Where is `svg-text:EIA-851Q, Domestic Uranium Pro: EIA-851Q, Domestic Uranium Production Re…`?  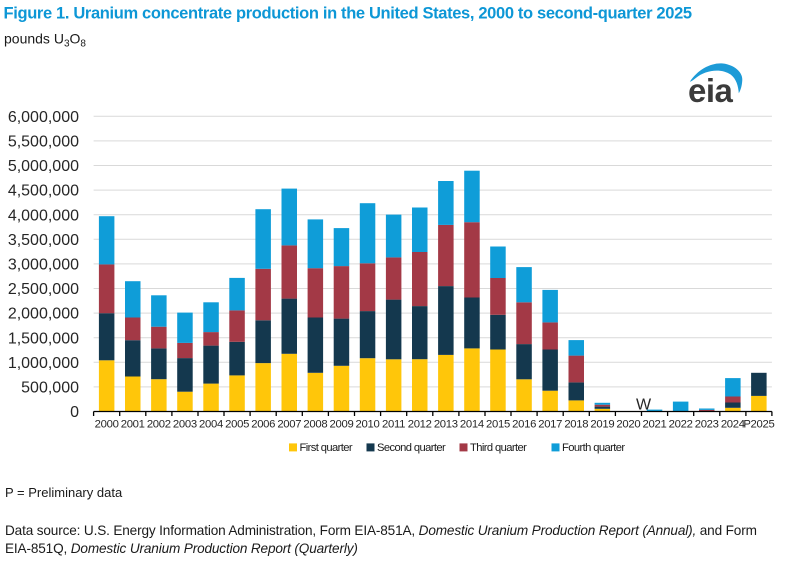
svg-text:EIA-851Q, Domestic Uranium Pro: EIA-851Q, Domestic Uranium Production Re… is located at coordinates (181, 548).